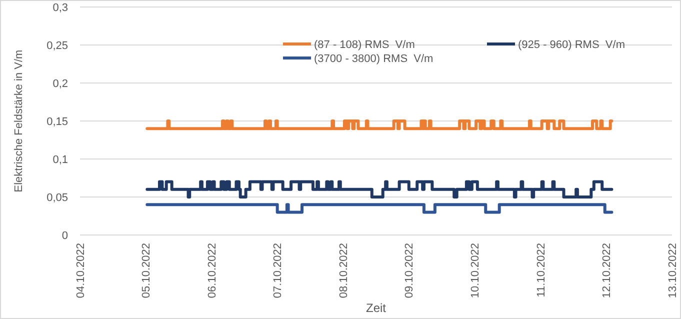 This screenshot has width=681, height=319. Describe the element at coordinates (571, 44) in the screenshot. I see `legend-label: (925 - 960) RMS V/m` at that location.